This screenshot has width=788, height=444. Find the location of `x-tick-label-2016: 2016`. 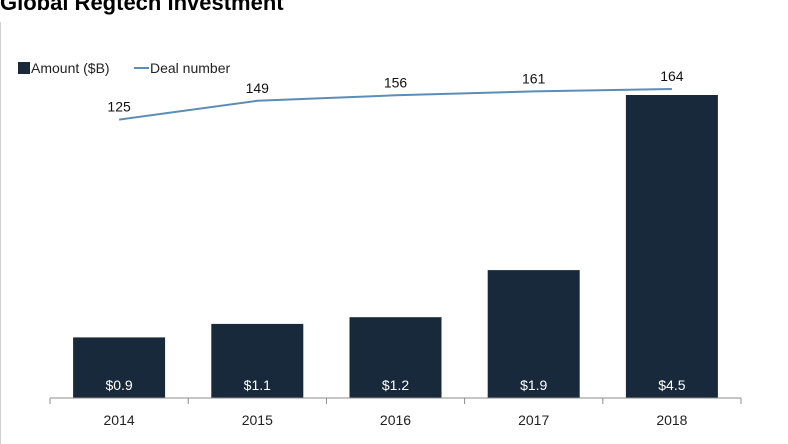

x-tick-label-2016: 2016 is located at coordinates (395, 420).